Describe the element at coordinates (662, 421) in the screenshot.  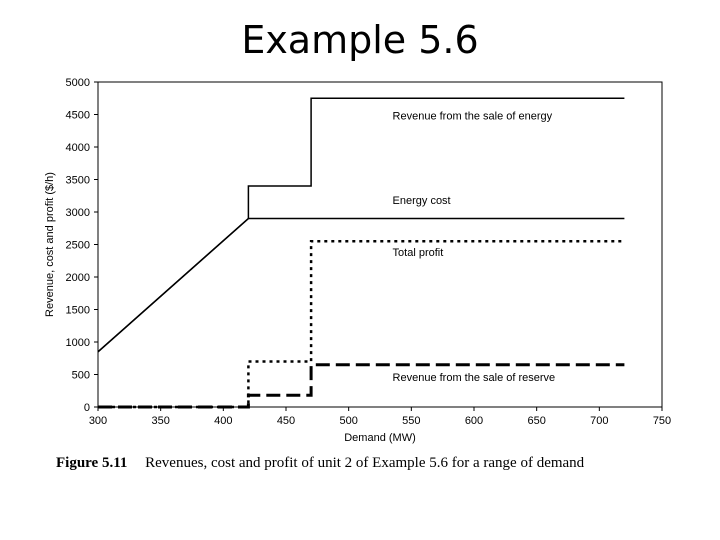
I see `x-tick-label: 750` at that location.